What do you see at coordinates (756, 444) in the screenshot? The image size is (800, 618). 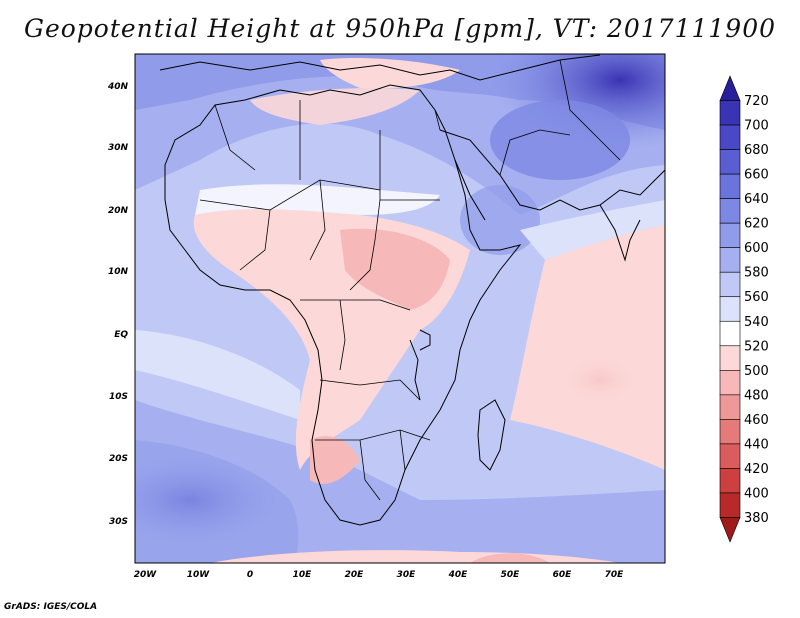 I see `colorbar-label: 440` at bounding box center [756, 444].